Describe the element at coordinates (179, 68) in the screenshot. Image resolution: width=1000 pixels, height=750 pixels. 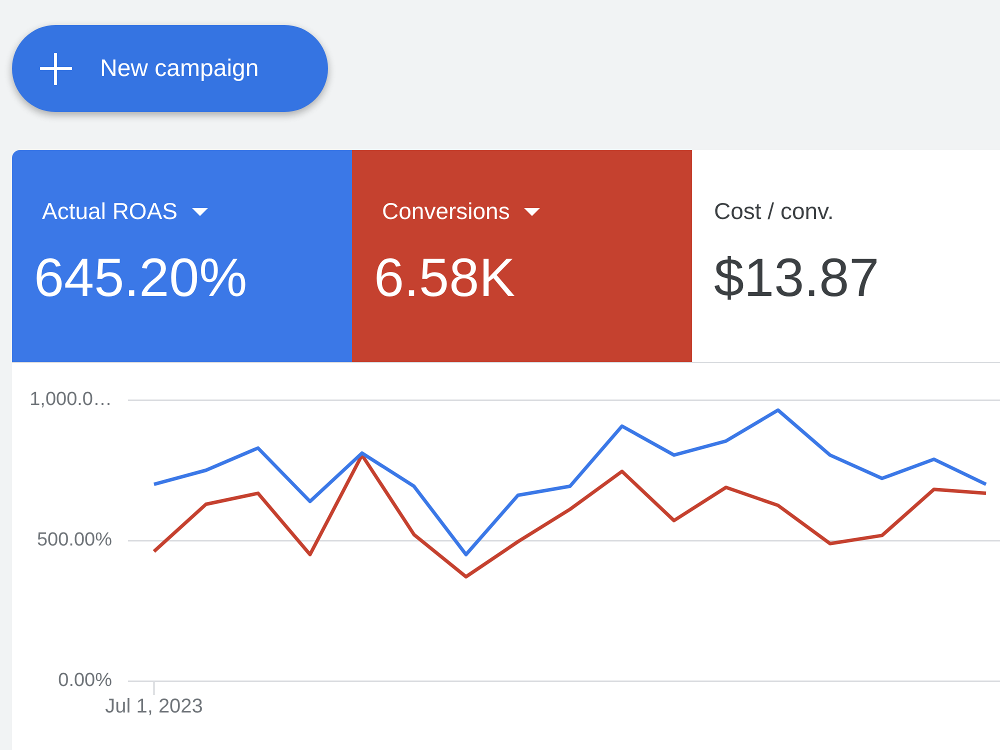
I see `text: New campaign` at that location.